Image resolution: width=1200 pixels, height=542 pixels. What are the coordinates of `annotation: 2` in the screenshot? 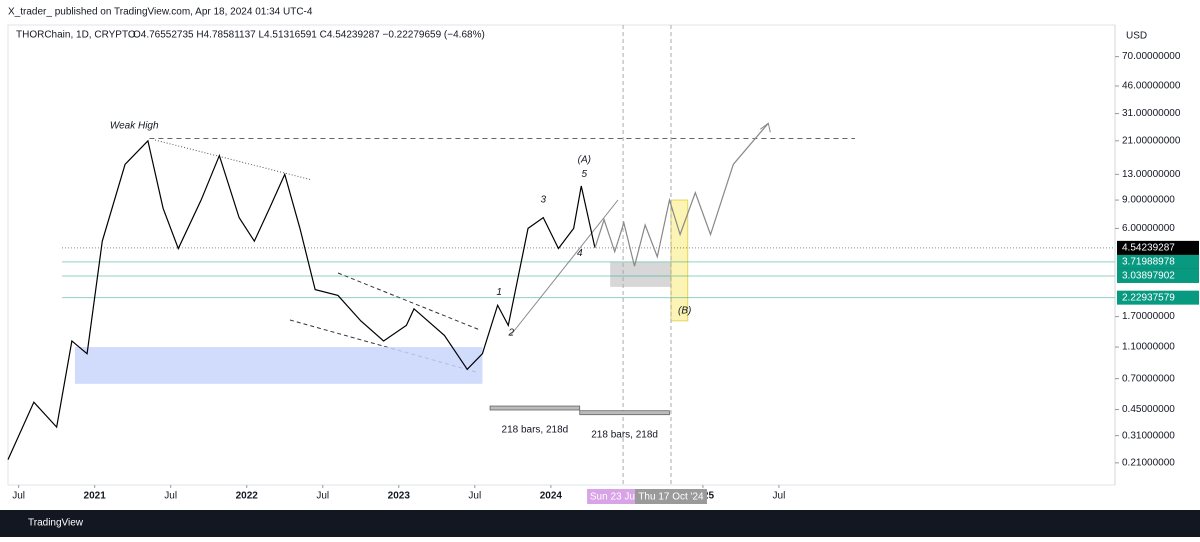 It's located at (511, 332).